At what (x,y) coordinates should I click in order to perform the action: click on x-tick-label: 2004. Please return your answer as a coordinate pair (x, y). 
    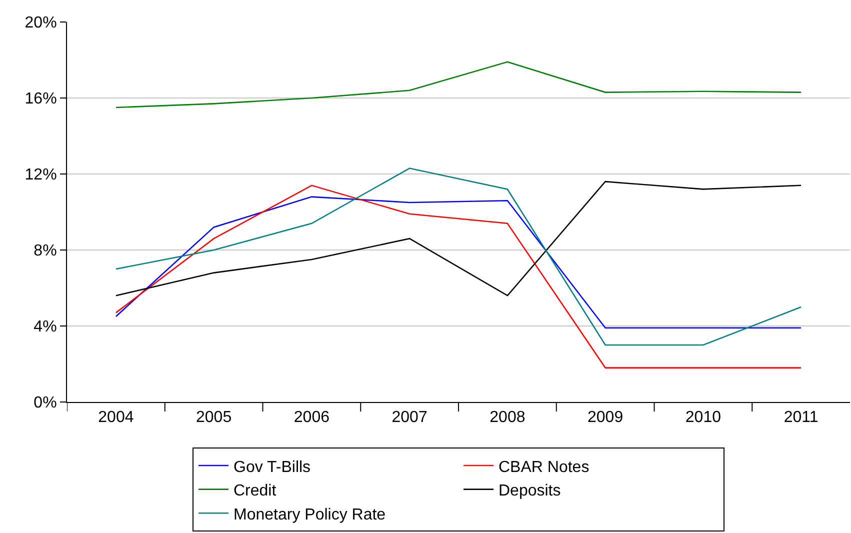
    Looking at the image, I should click on (116, 417).